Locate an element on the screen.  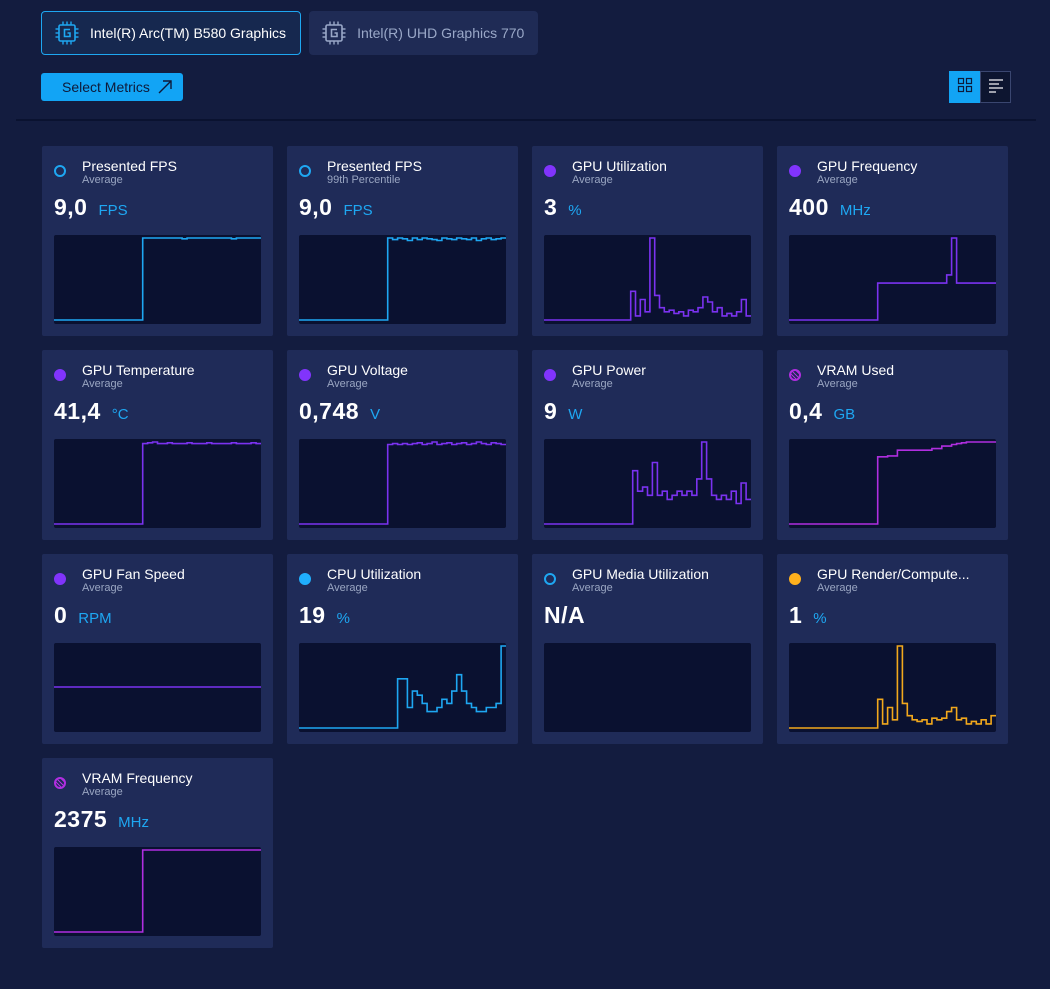
metric-card-gpu-power: GPU Power Average 9 W is located at coordinates (647, 445).